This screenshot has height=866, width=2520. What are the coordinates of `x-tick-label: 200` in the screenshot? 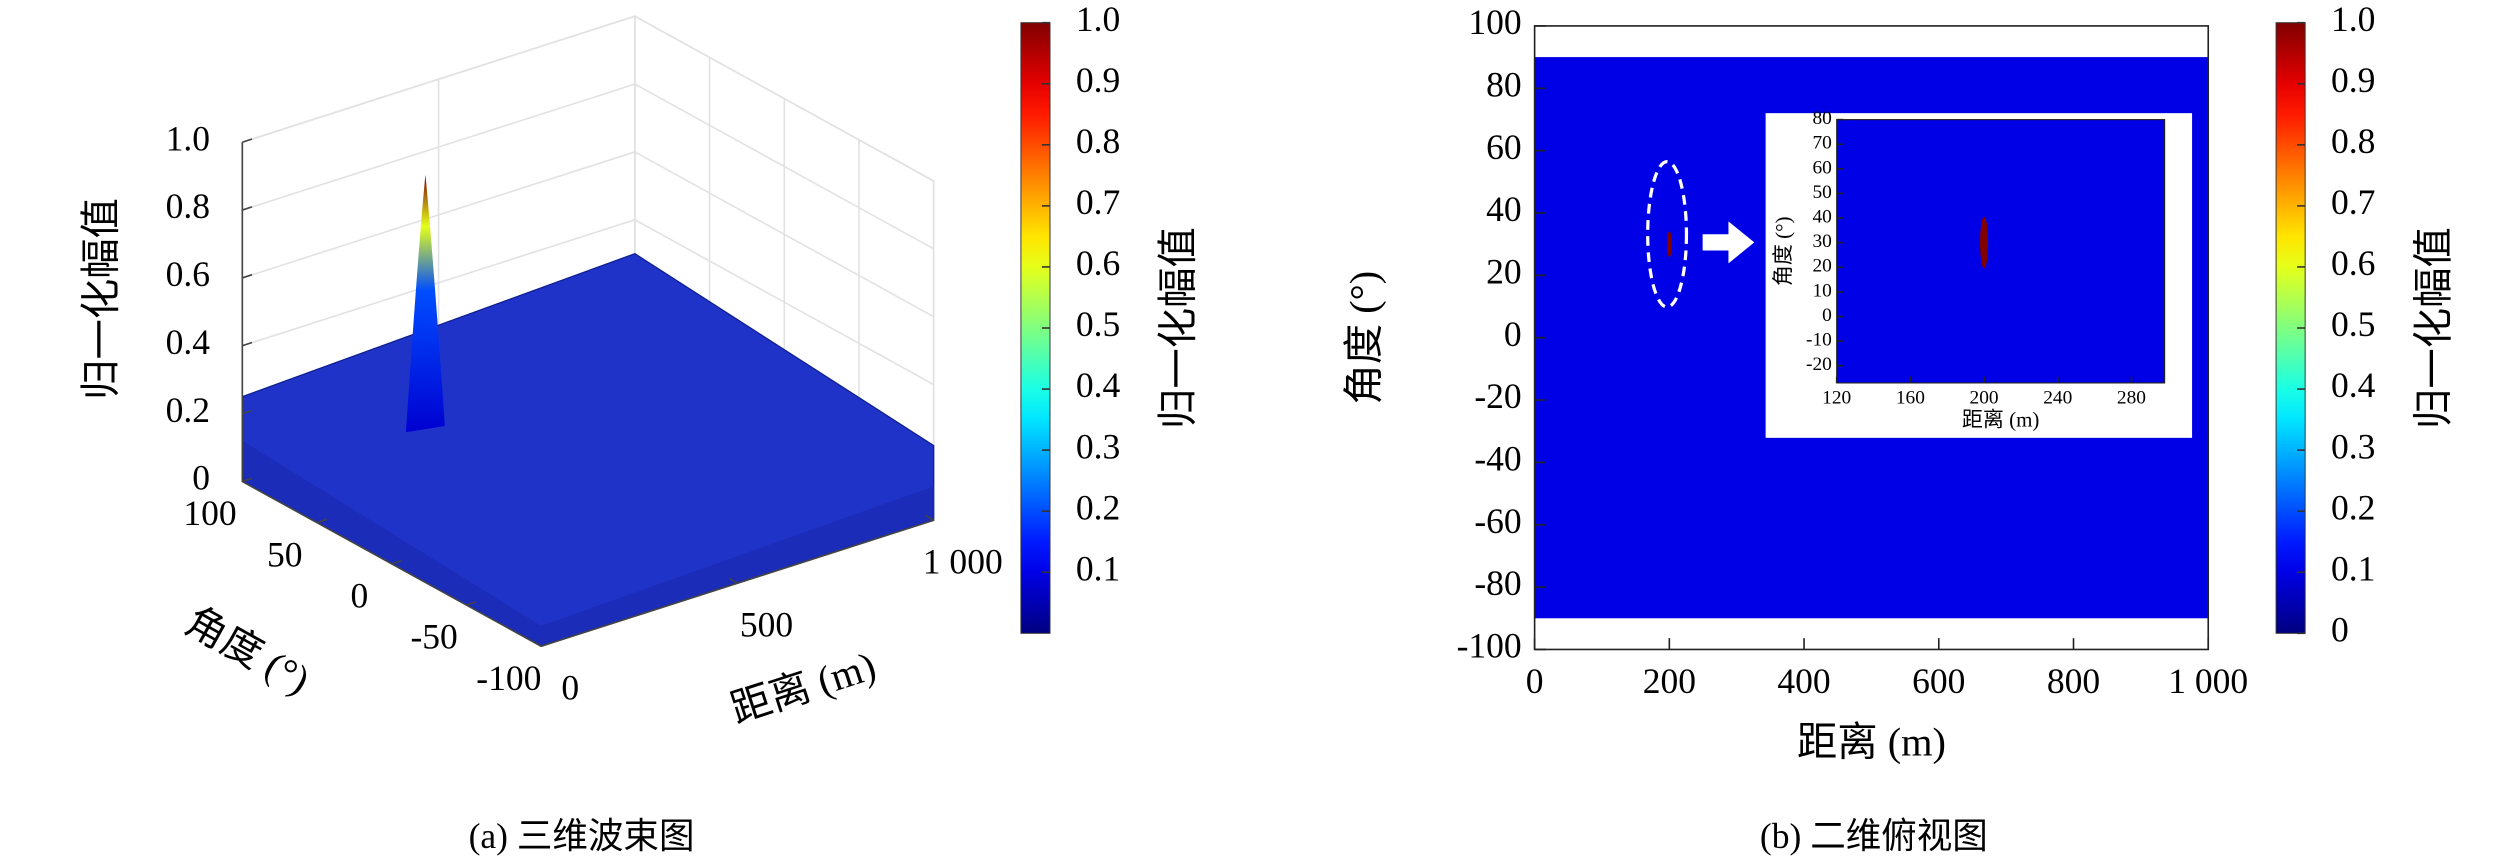 It's located at (1984, 398).